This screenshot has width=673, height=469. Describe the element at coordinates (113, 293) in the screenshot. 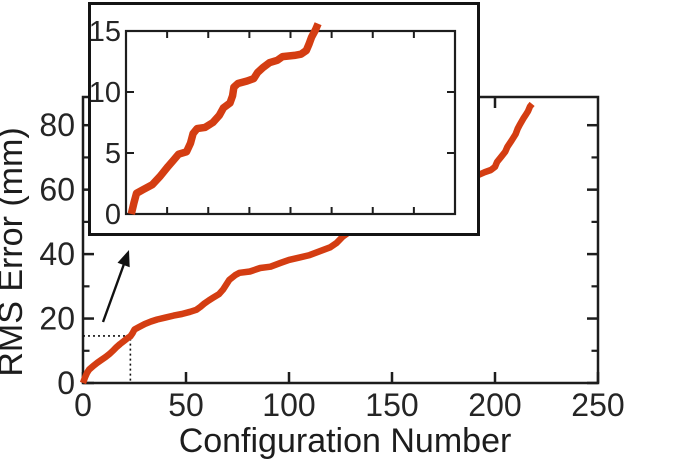

I see `zoom-arrow` at that location.